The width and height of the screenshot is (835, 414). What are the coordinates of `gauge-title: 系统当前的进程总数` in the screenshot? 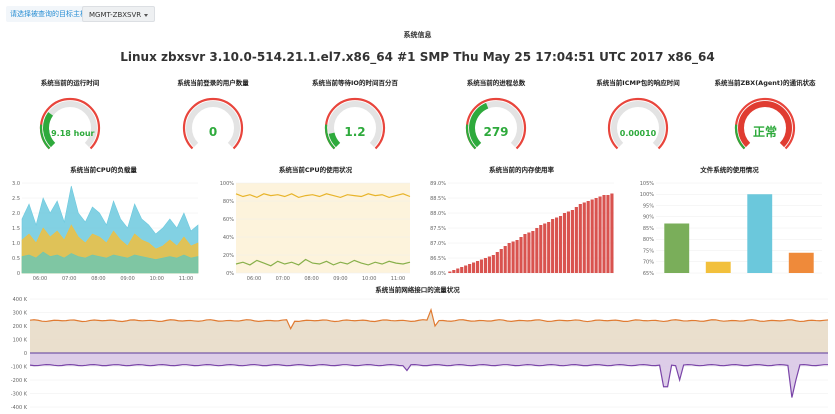 It's located at (496, 83).